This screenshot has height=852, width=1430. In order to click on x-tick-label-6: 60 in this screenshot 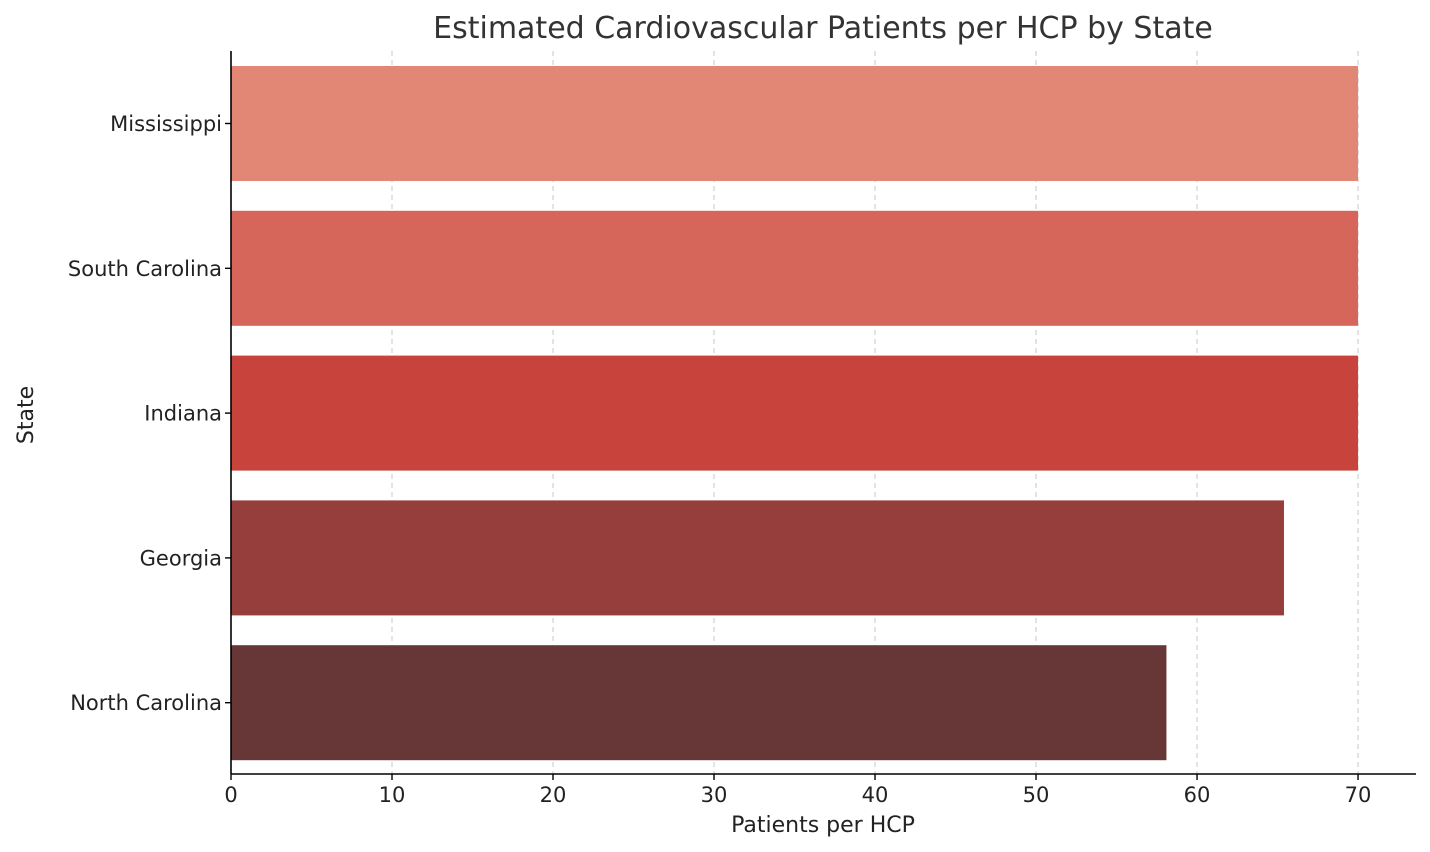, I will do `click(1197, 795)`.